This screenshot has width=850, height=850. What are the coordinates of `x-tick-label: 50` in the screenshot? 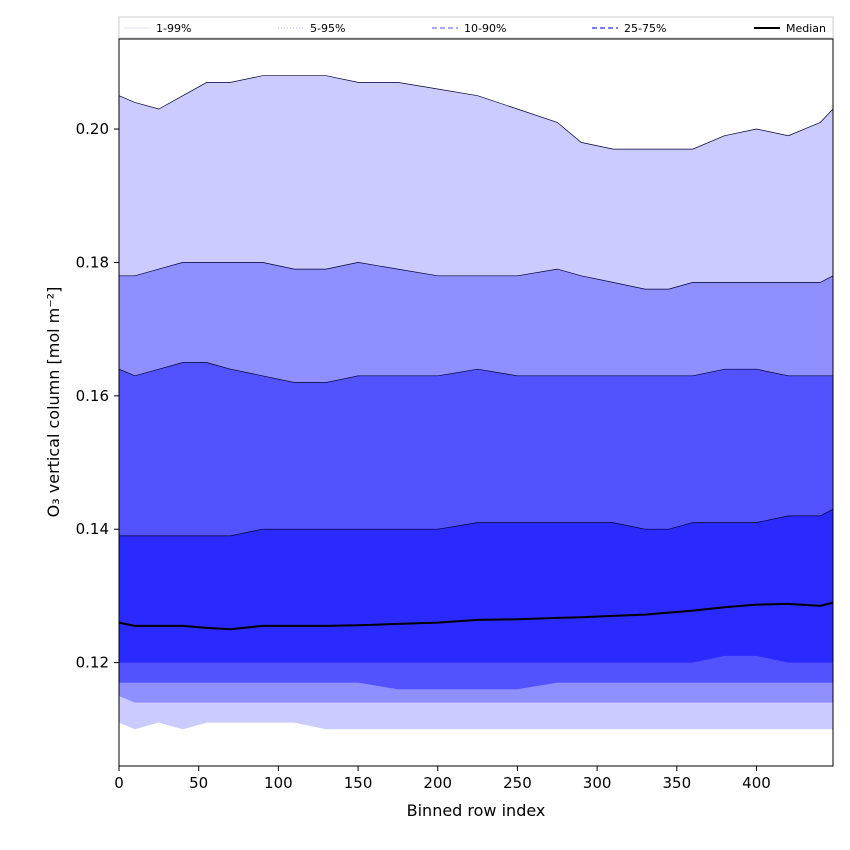 It's located at (198, 783).